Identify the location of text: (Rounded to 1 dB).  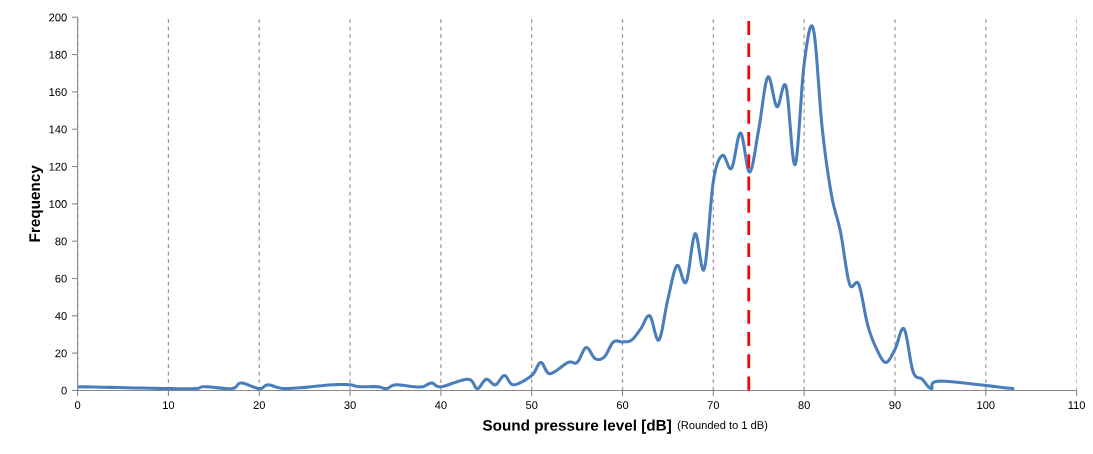
(722, 426).